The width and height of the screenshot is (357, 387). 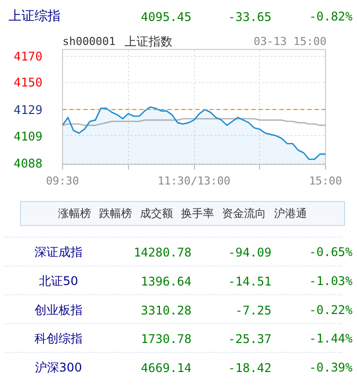 I want to click on text: -0.39%, so click(x=331, y=367).